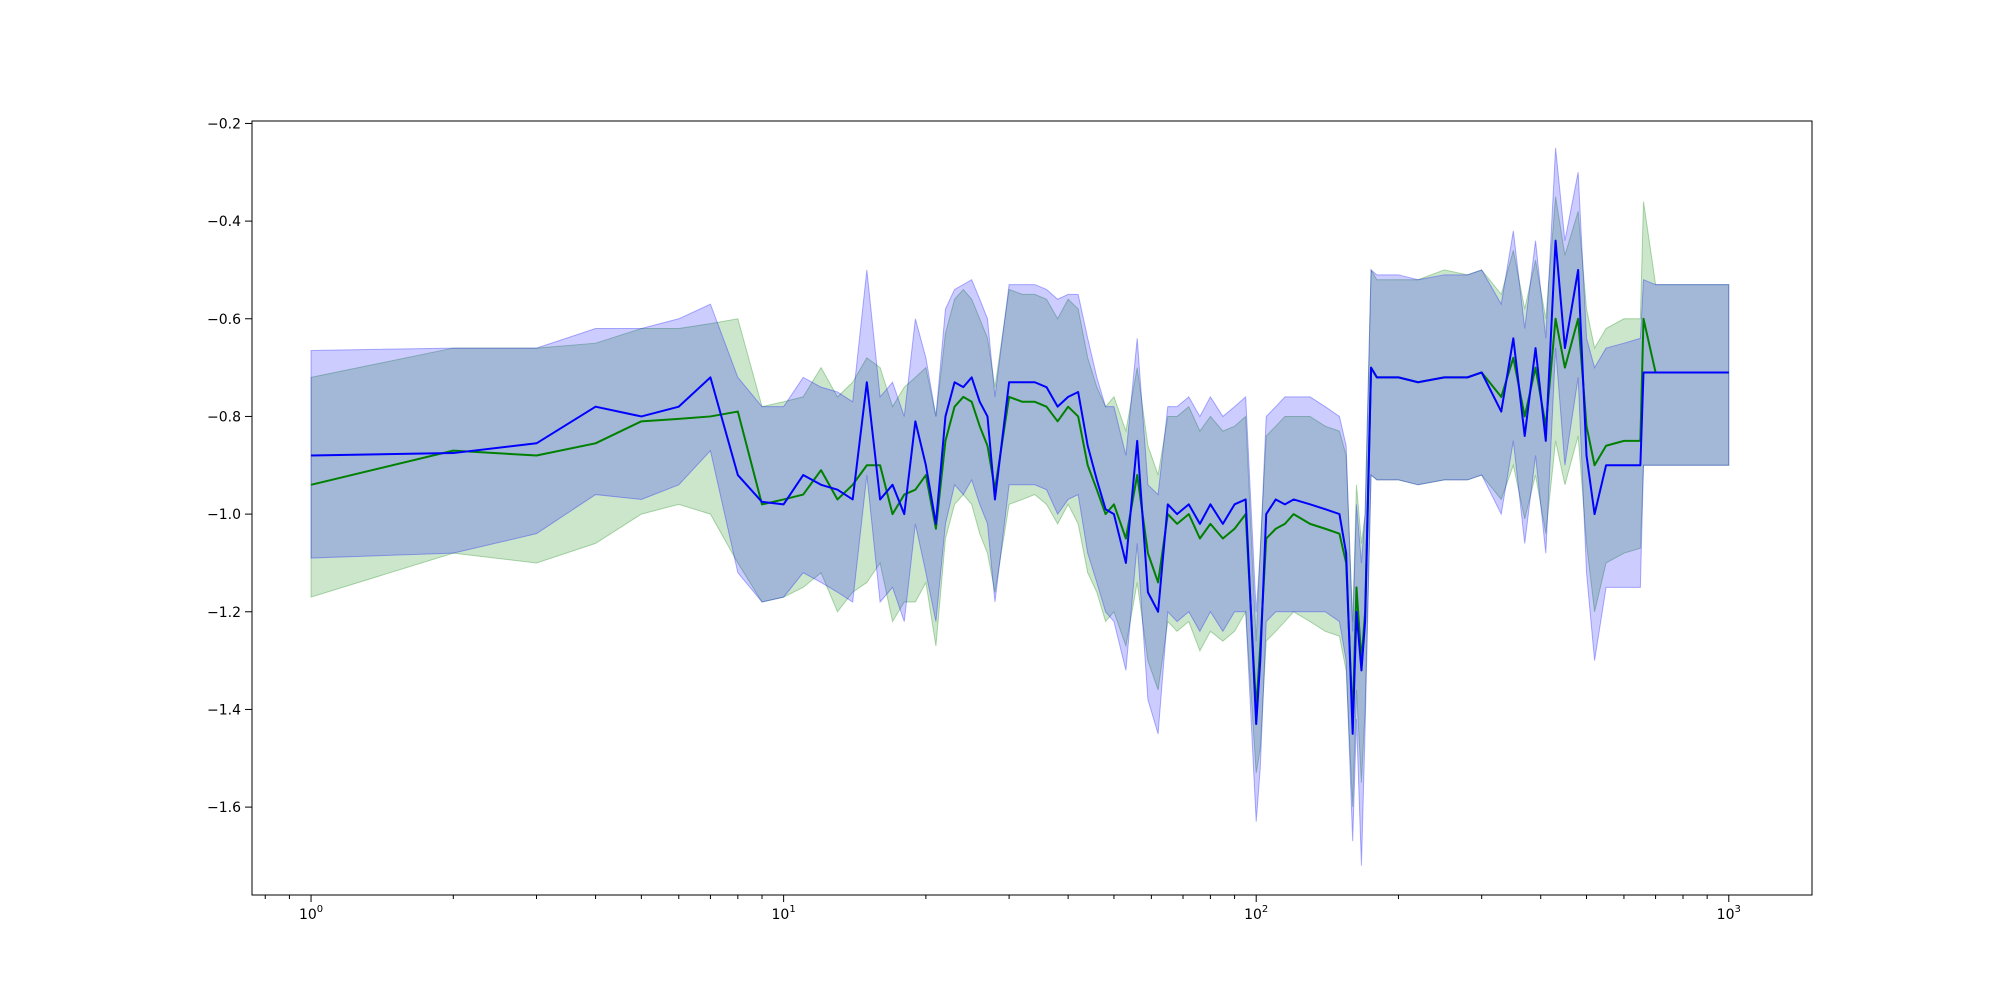 Image resolution: width=2000 pixels, height=1000 pixels. I want to click on y-tick-label: −1.0, so click(224, 515).